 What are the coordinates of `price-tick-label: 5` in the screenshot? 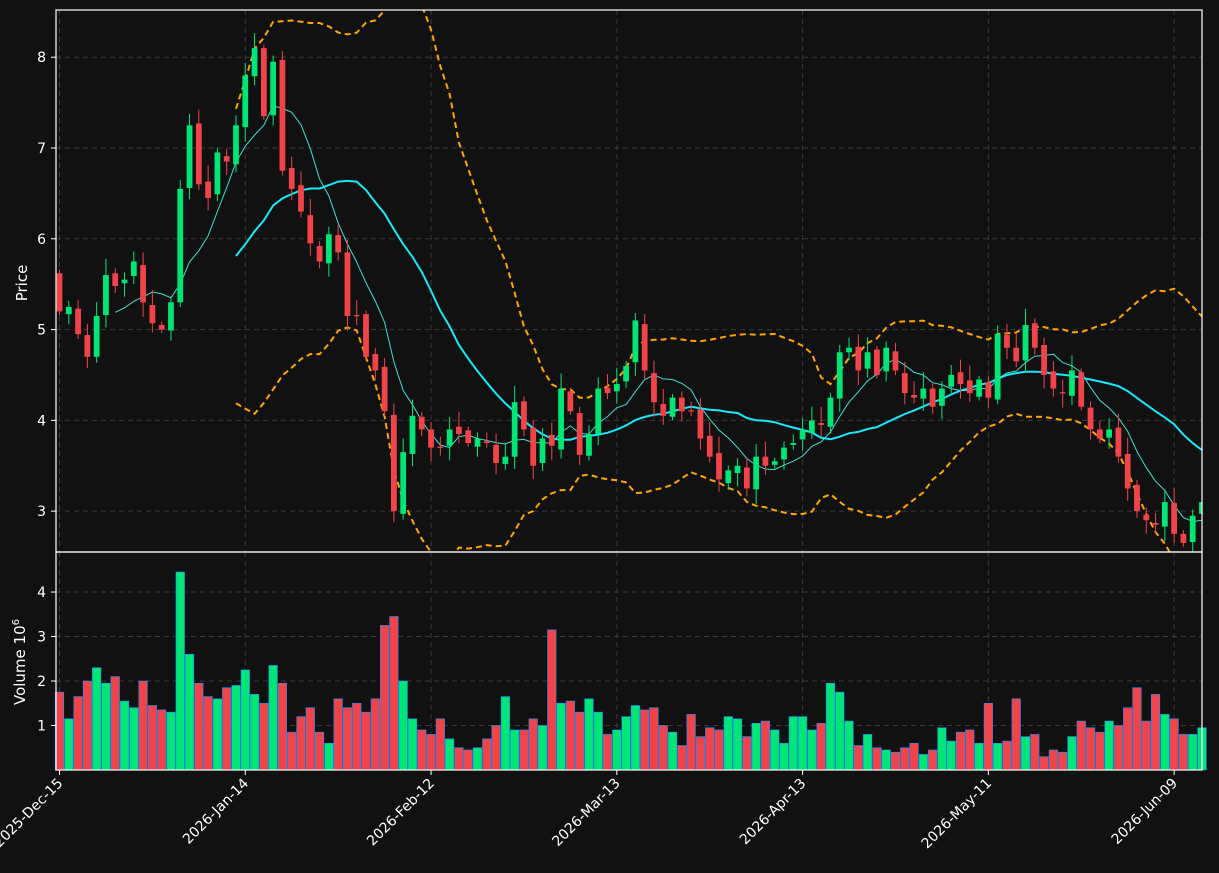 It's located at (41, 331).